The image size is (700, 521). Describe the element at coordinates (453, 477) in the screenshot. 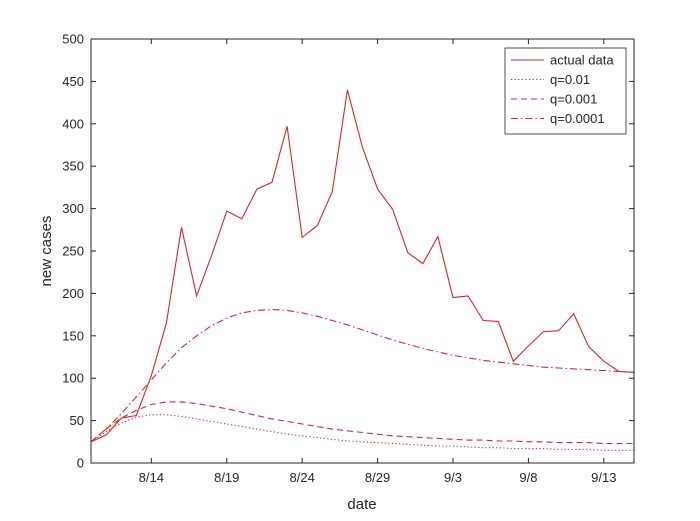

I see `x-tick-label-4: 9/3` at that location.